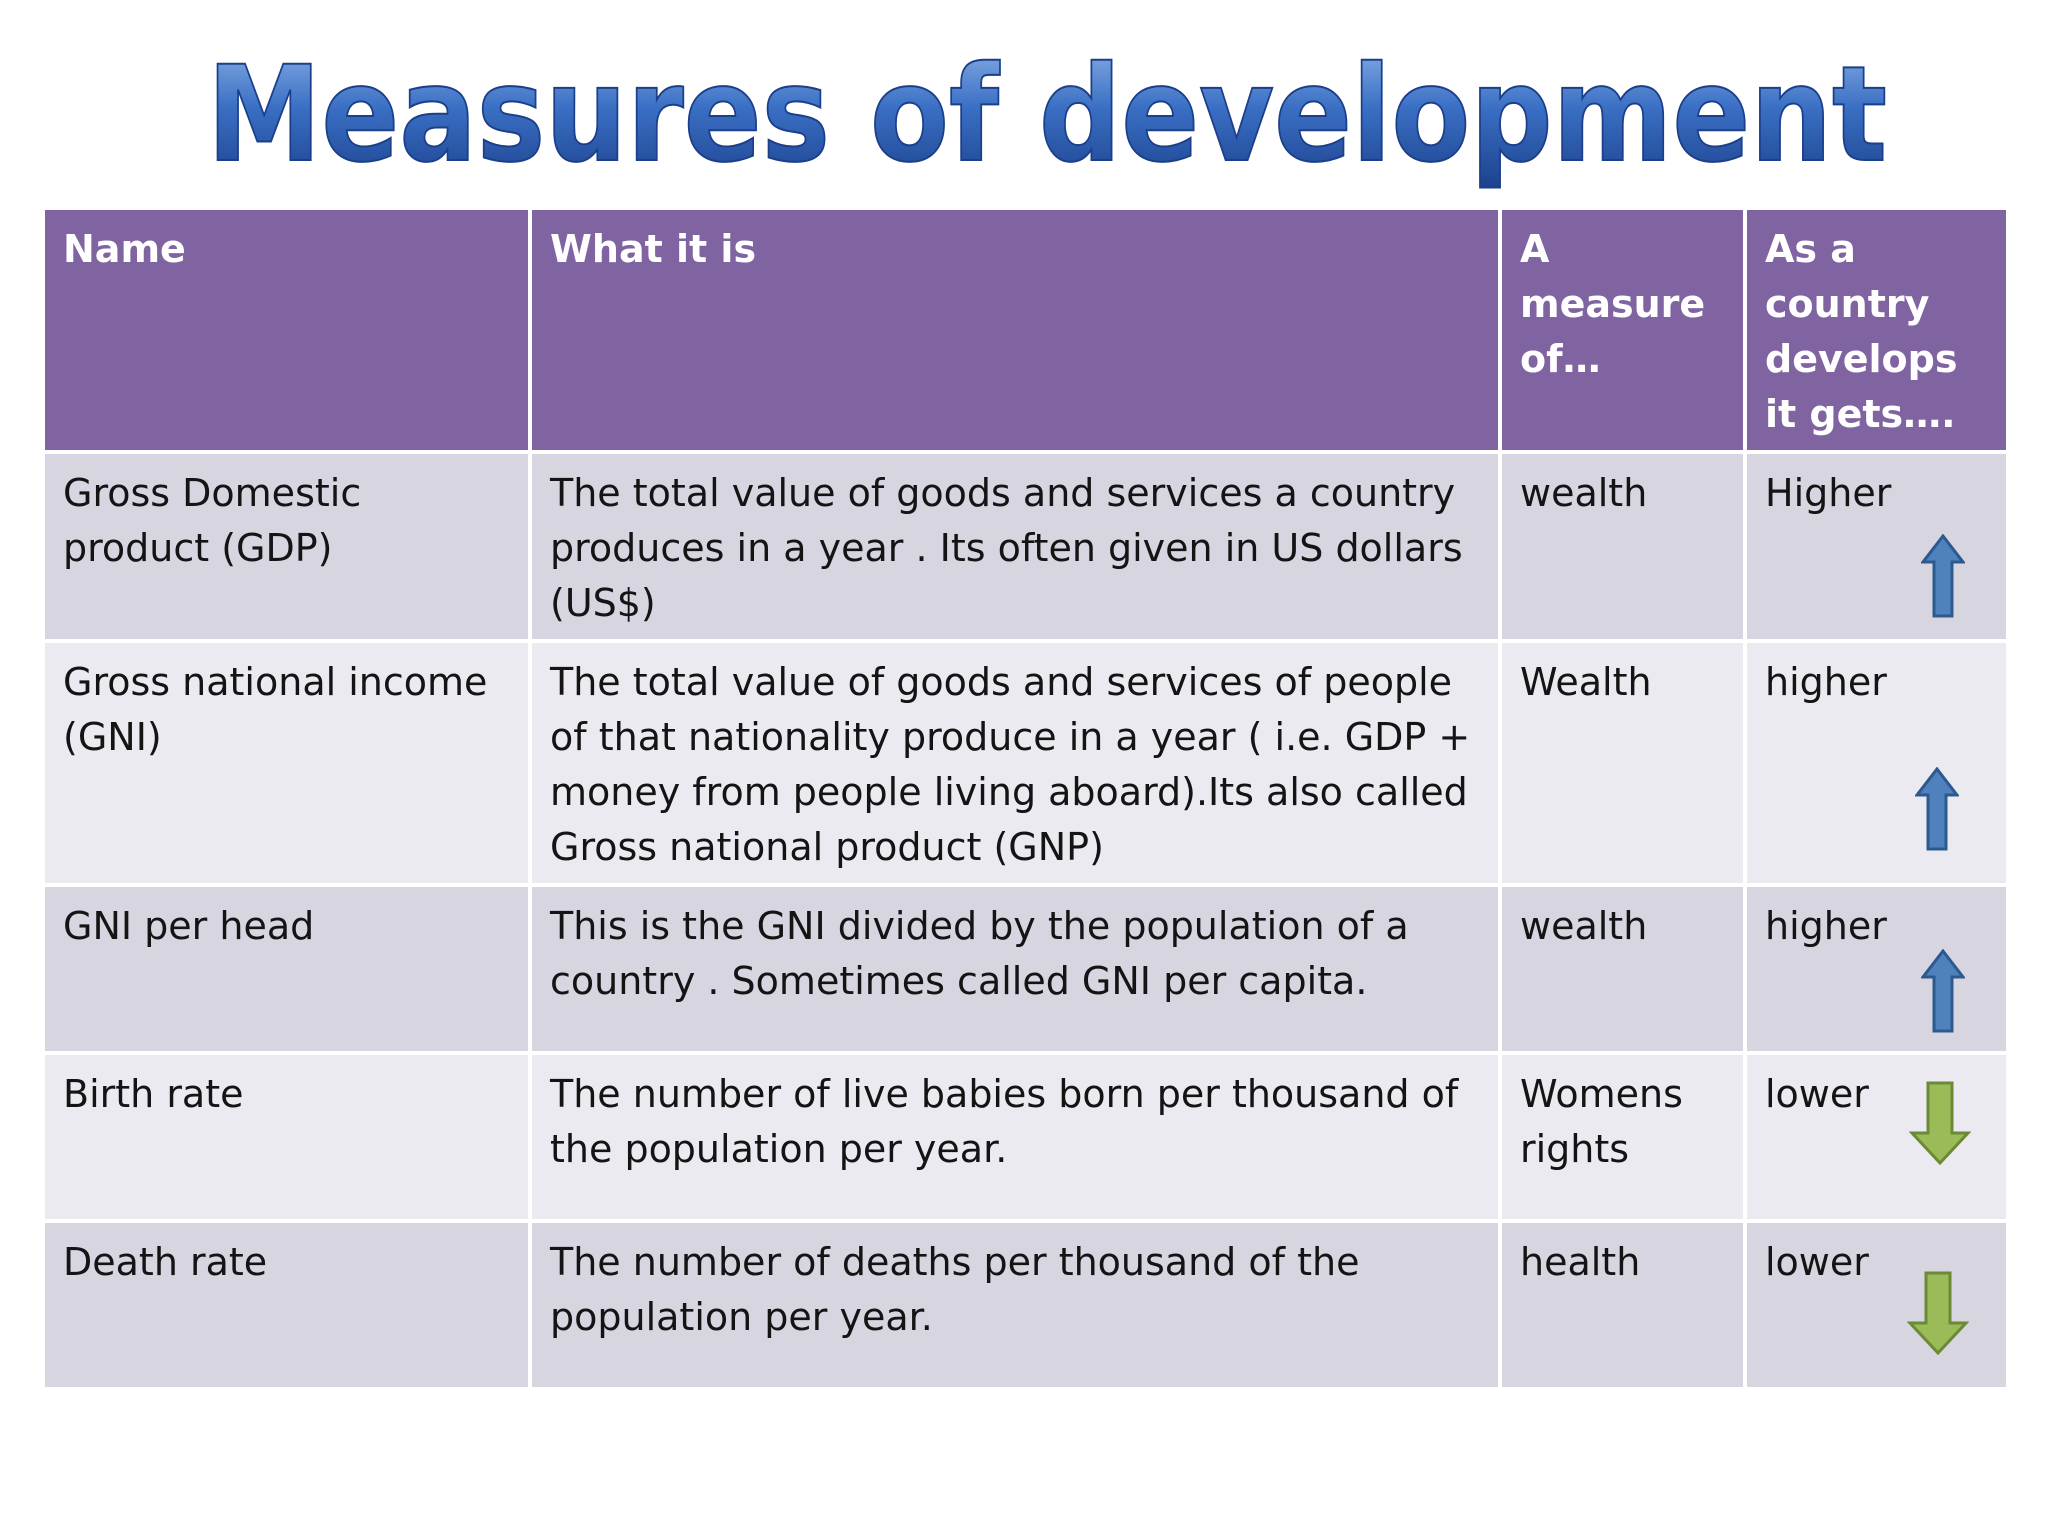  I want to click on header-what-it-is: What it is, so click(1015, 330).